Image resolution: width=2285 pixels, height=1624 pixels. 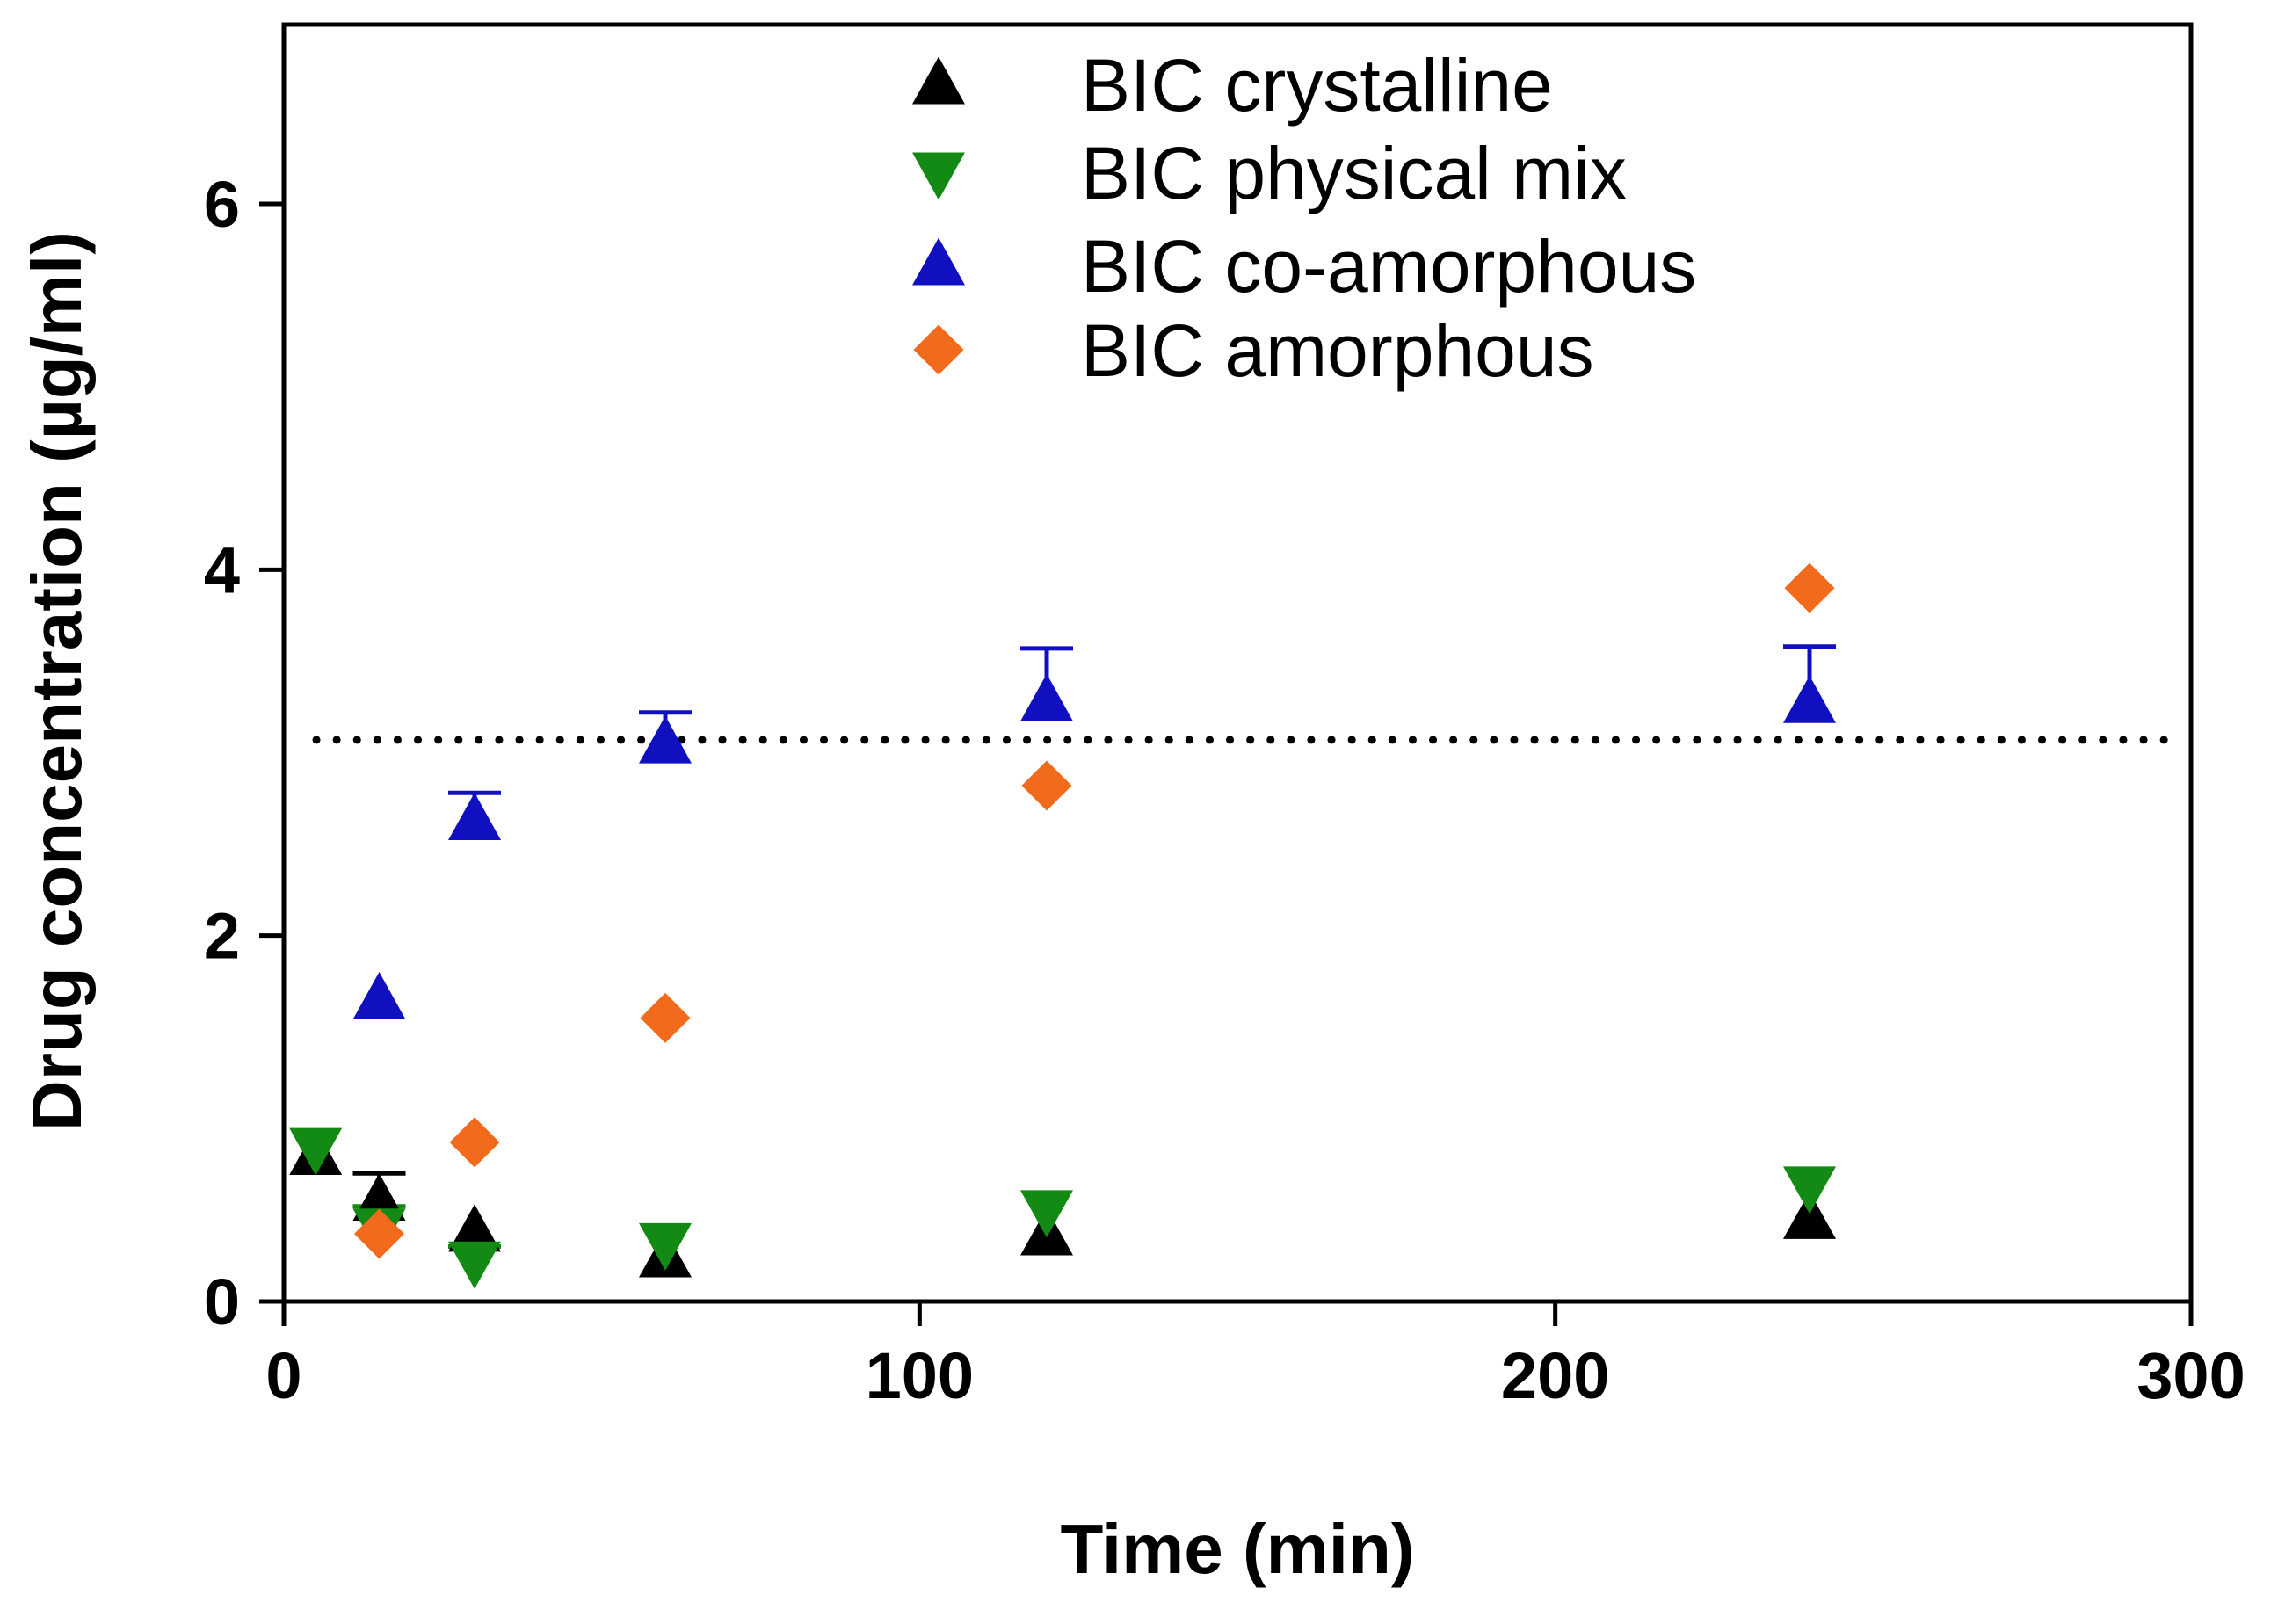 I want to click on x-tick-label: 100, so click(x=920, y=1376).